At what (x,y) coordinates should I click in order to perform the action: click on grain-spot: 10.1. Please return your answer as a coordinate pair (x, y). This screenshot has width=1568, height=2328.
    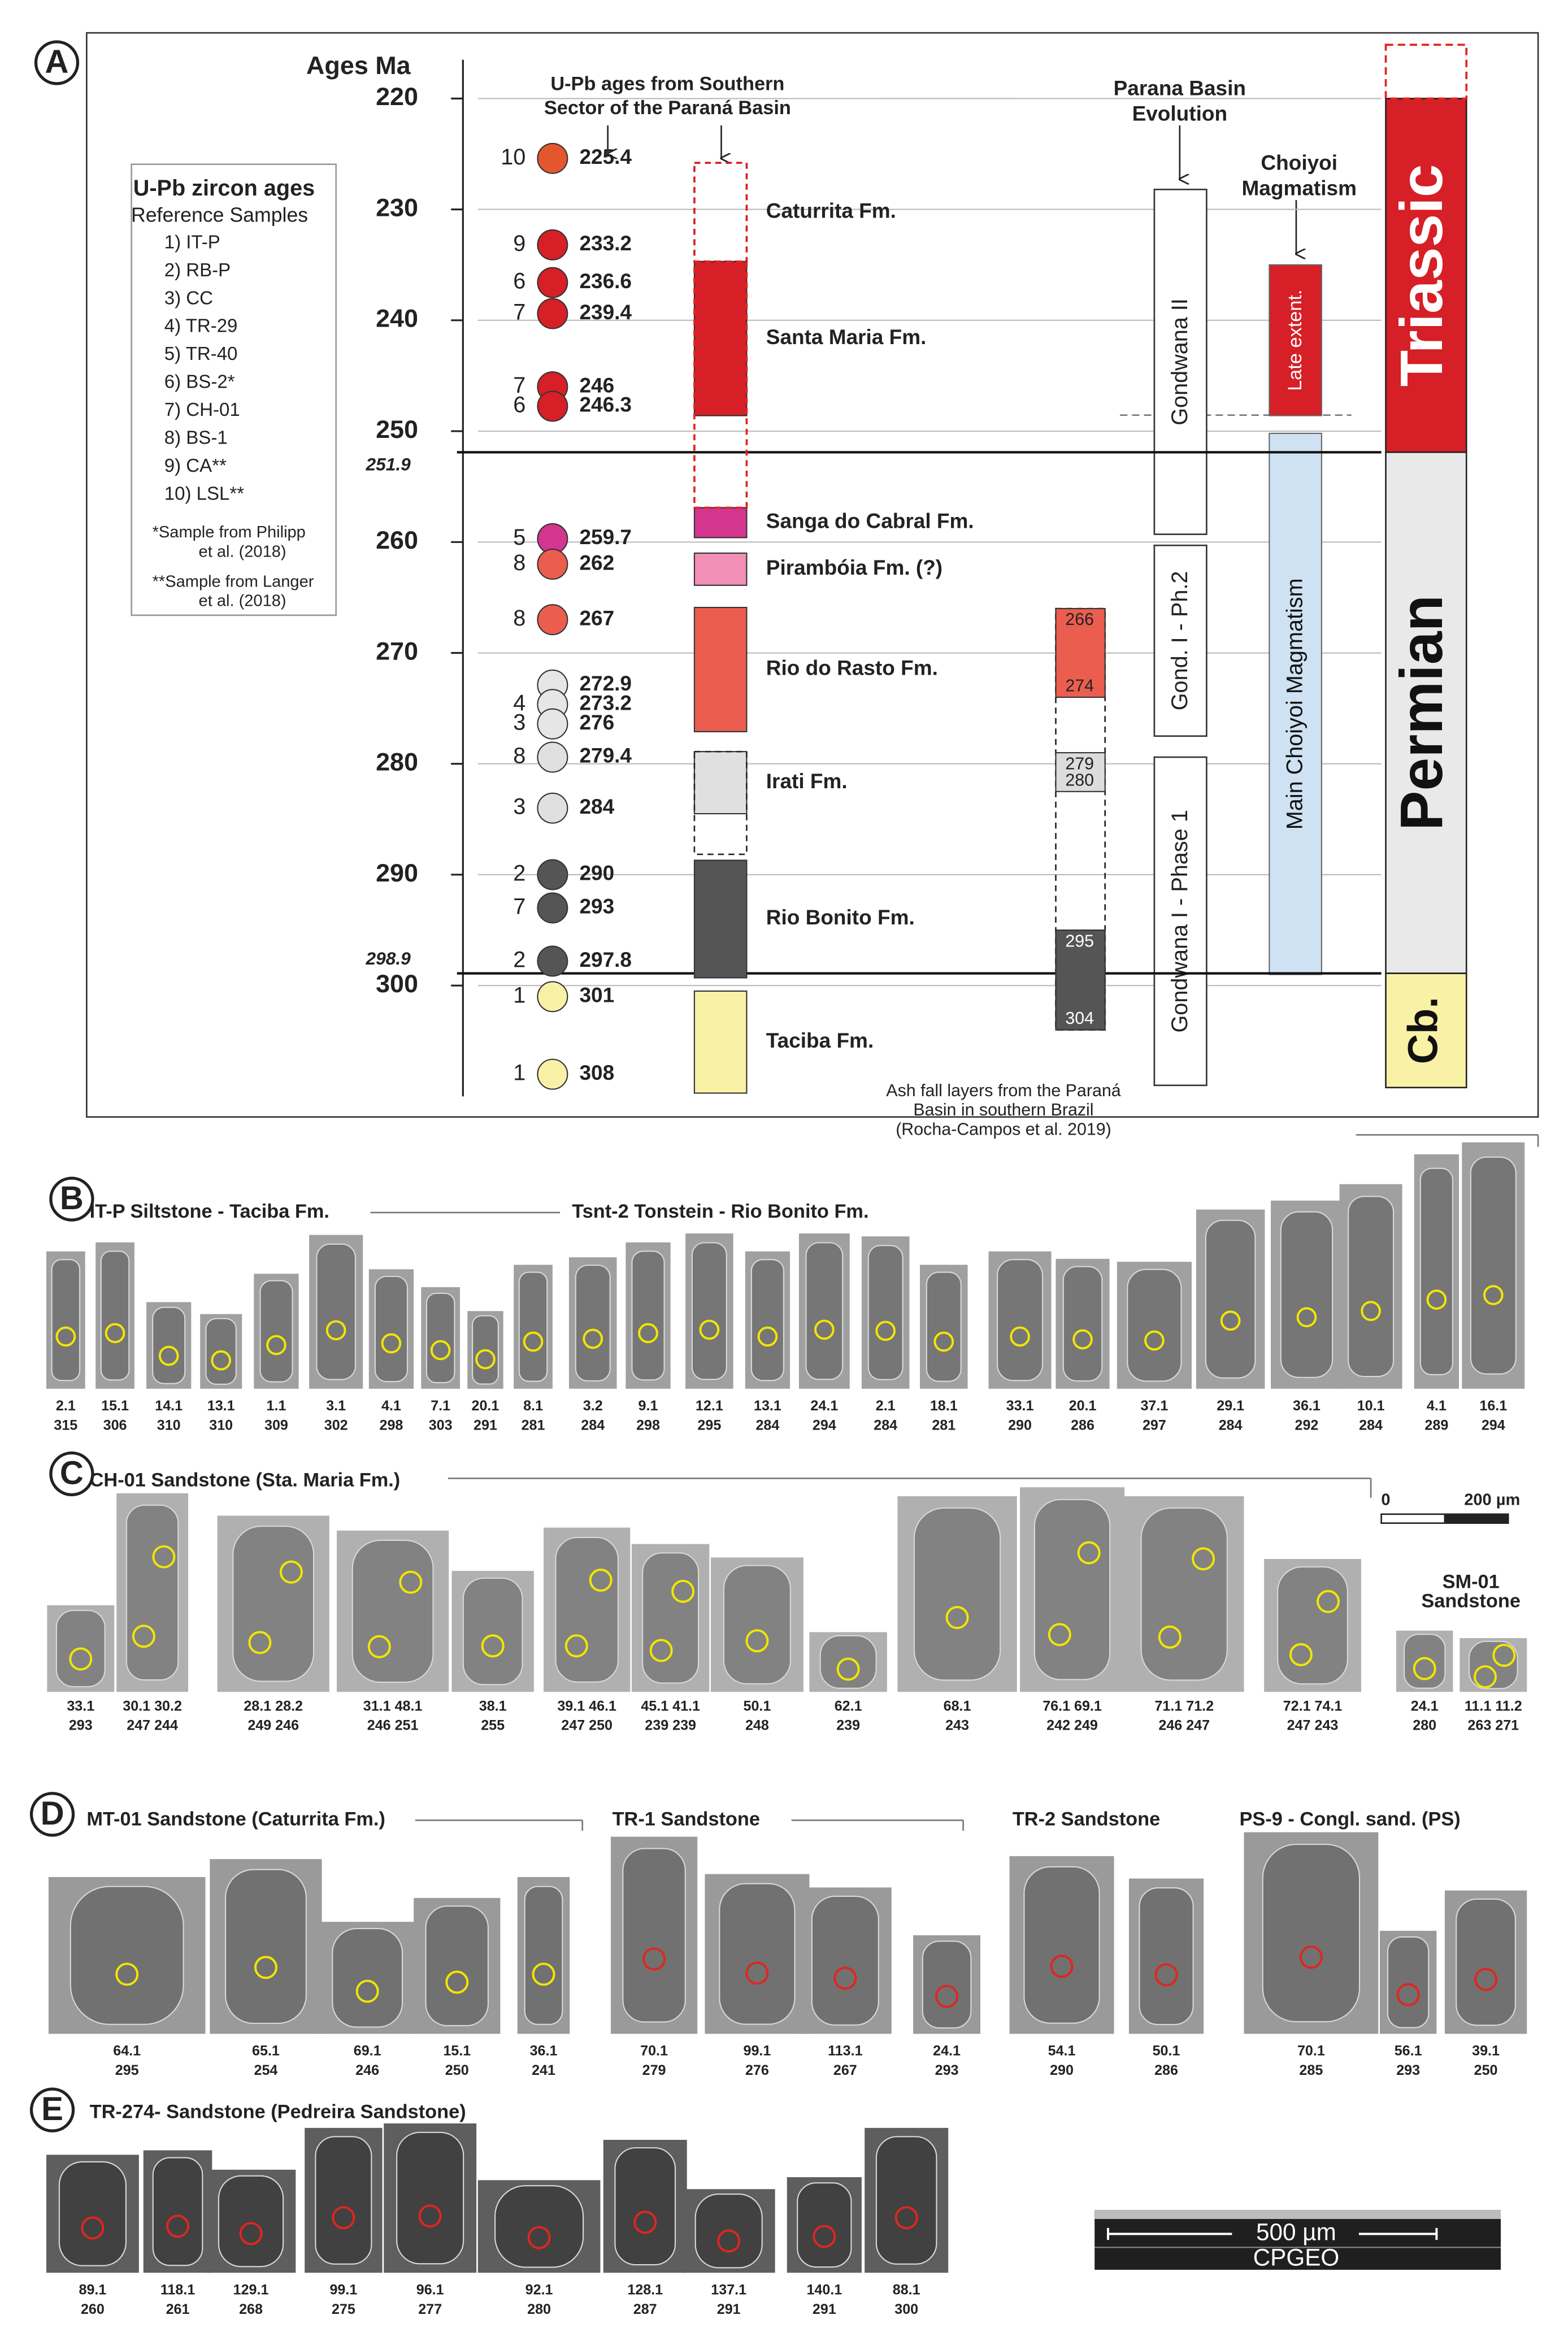
    Looking at the image, I should click on (1371, 1406).